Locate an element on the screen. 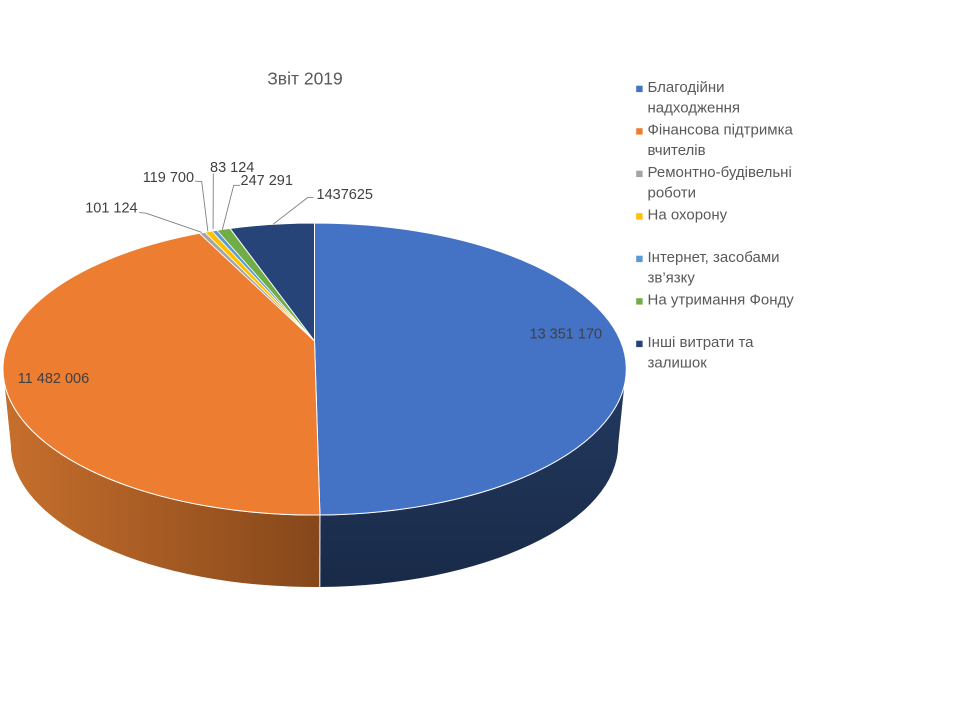 The image size is (960, 720). svg-text: 83 124 is located at coordinates (232, 168).